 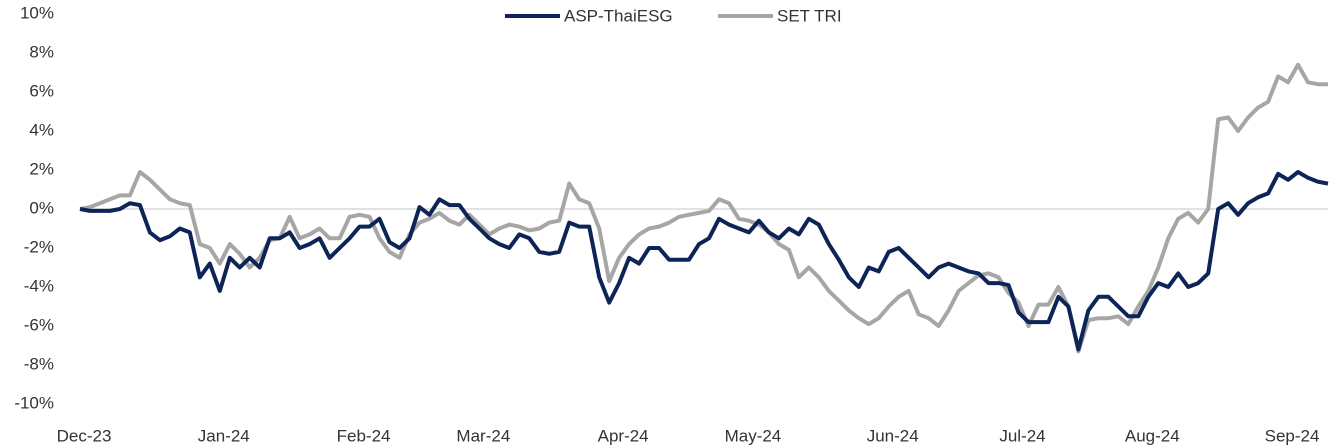 What do you see at coordinates (753, 435) in the screenshot?
I see `x-tick-label: May-24` at bounding box center [753, 435].